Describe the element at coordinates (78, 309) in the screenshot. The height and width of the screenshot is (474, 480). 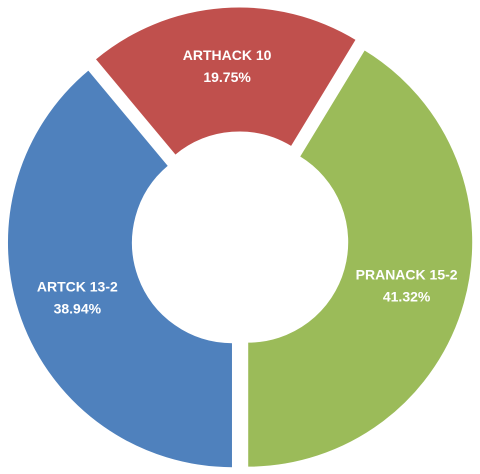
I see `value-label: 38.94%` at that location.